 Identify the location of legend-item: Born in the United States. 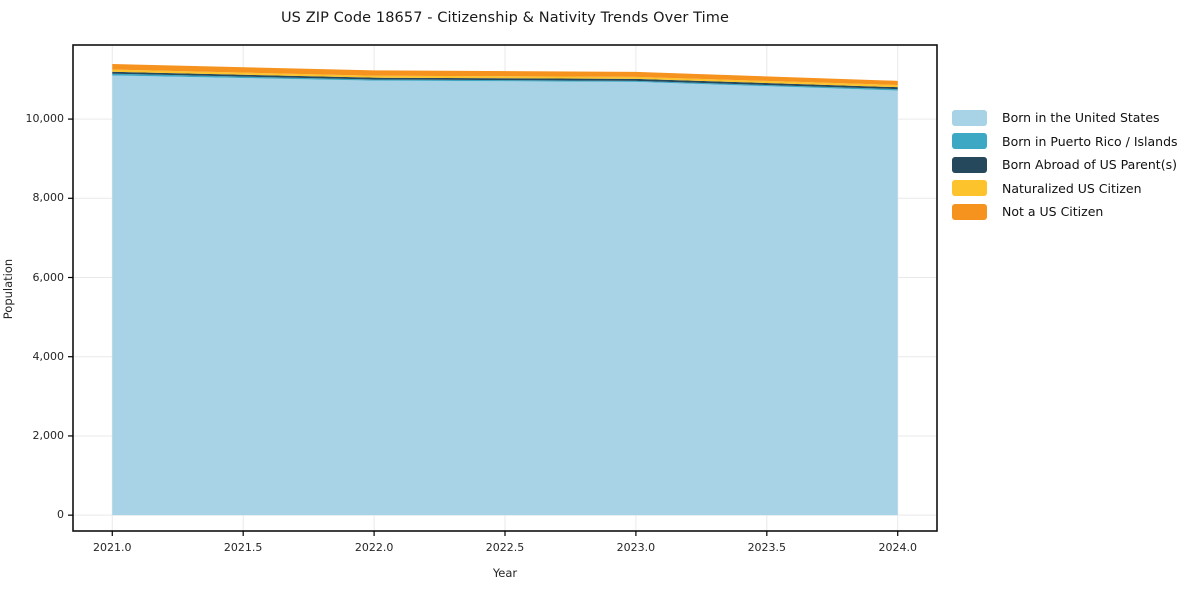
(1065, 118).